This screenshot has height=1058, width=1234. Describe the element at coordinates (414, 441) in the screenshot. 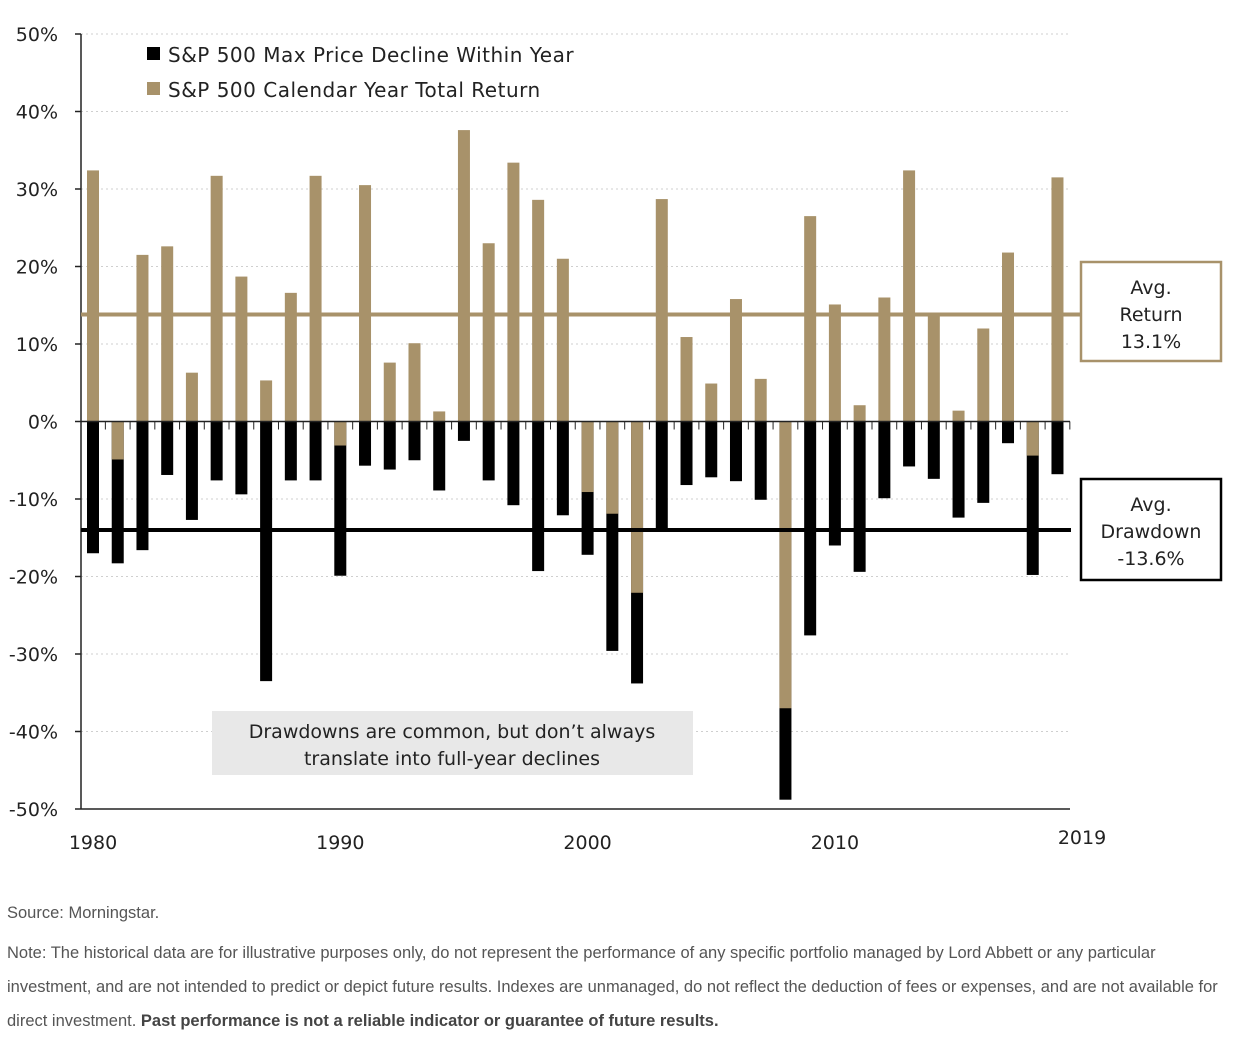

I see `bar-drawdown-1993` at that location.